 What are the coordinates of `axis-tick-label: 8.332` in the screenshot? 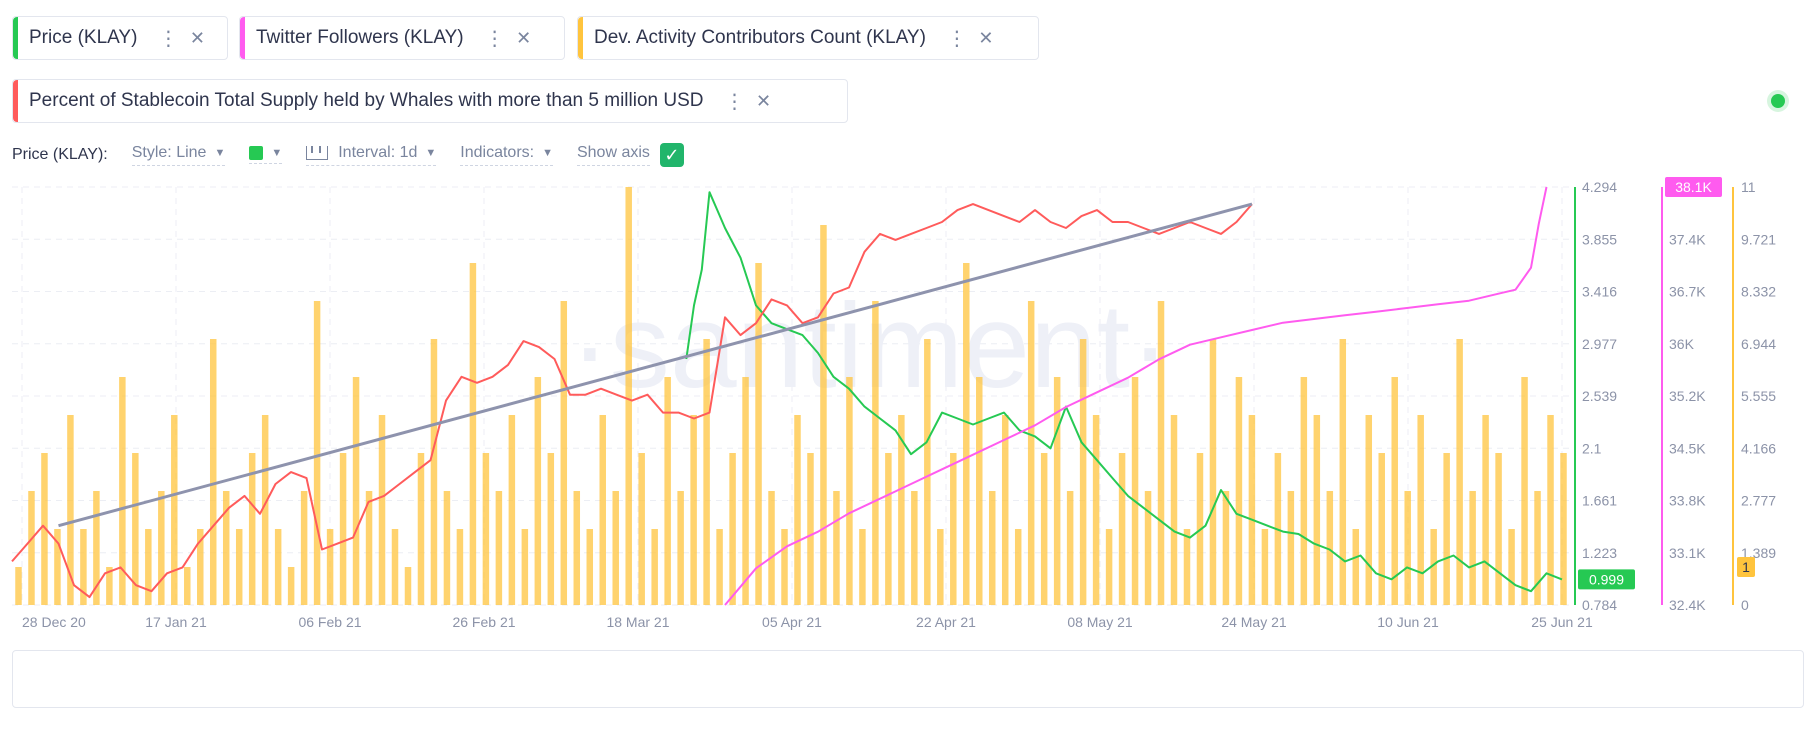 It's located at (1758, 292).